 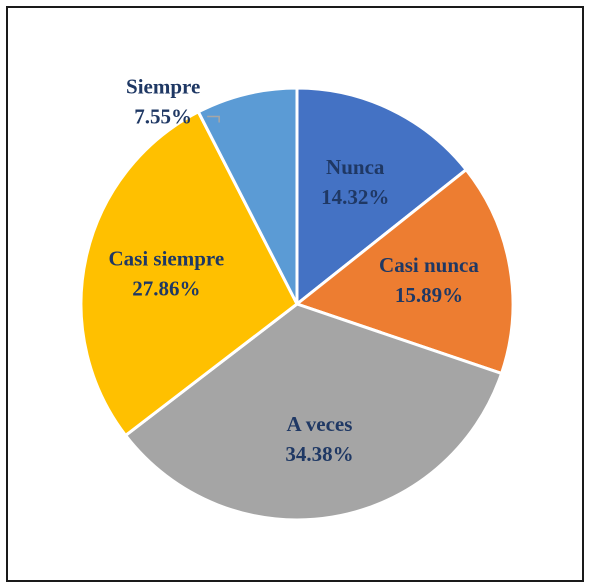 I want to click on slice-label-casi-siempre: Casi siempre, so click(x=166, y=258).